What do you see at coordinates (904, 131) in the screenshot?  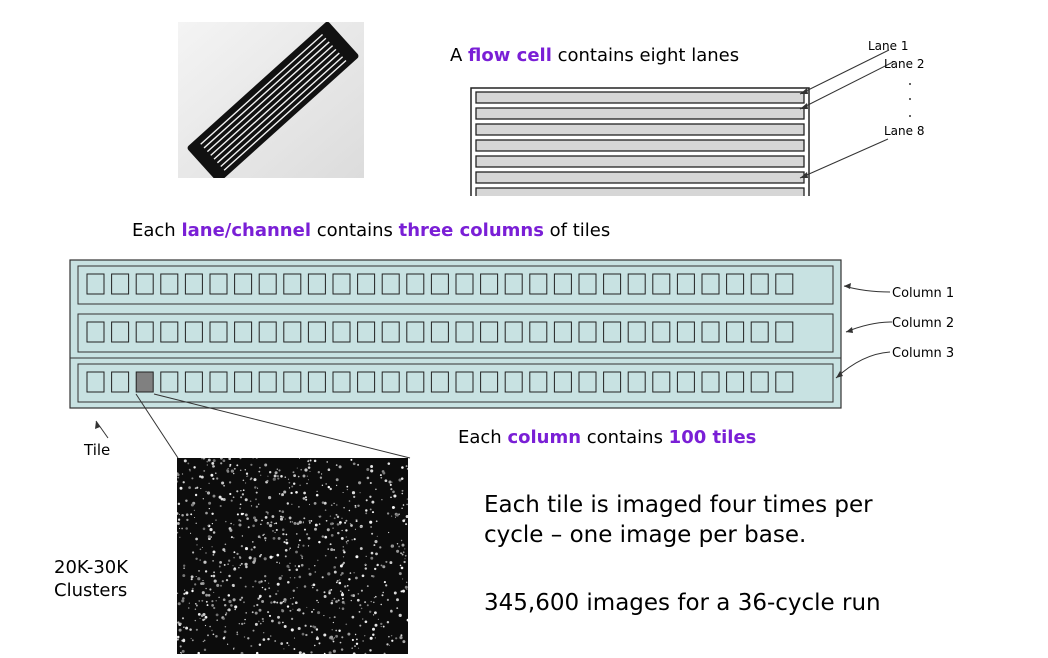 I see `lane8-label: Lane 8` at bounding box center [904, 131].